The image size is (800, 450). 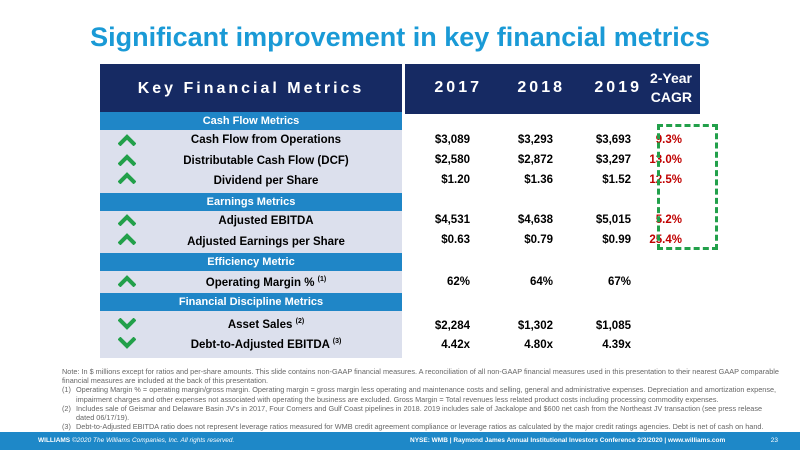 I want to click on value-2018: 64%, so click(x=541, y=282).